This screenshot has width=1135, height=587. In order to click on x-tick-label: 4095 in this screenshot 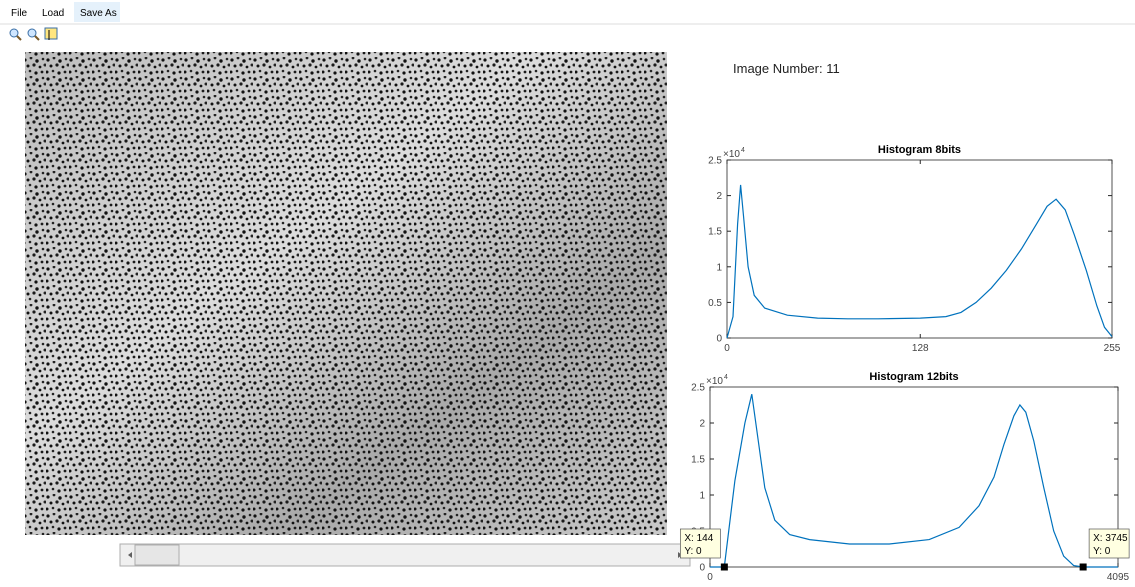, I will do `click(1118, 577)`.